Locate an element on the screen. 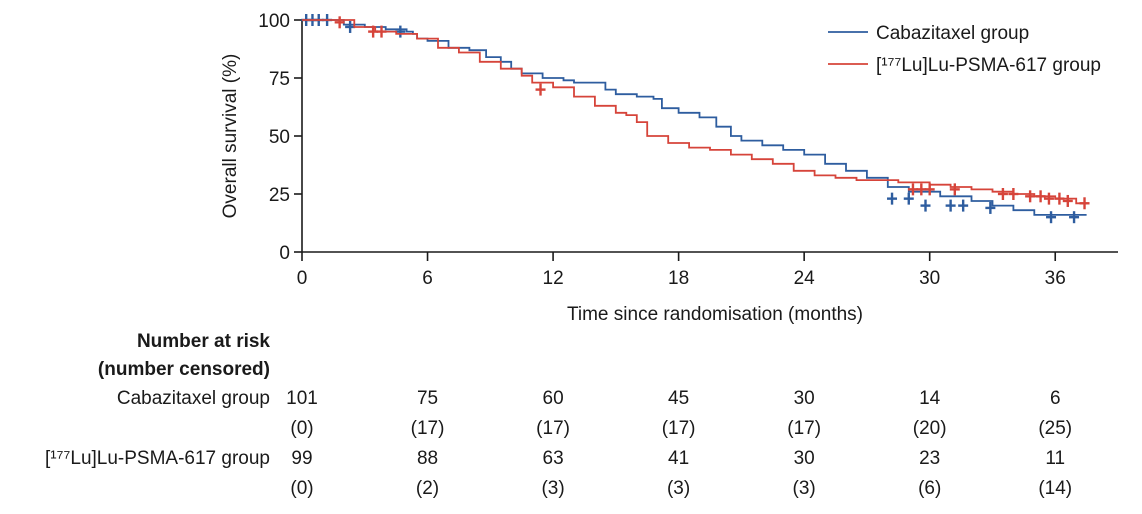 This screenshot has width=1142, height=514. x-tick-label: 18 is located at coordinates (678, 278).